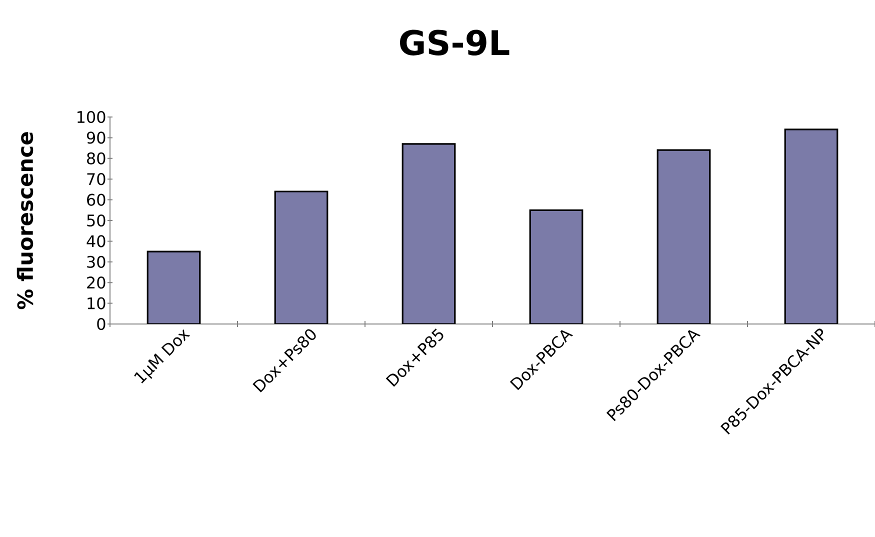  What do you see at coordinates (96, 282) in the screenshot?
I see `y-tick-label: 20` at bounding box center [96, 282].